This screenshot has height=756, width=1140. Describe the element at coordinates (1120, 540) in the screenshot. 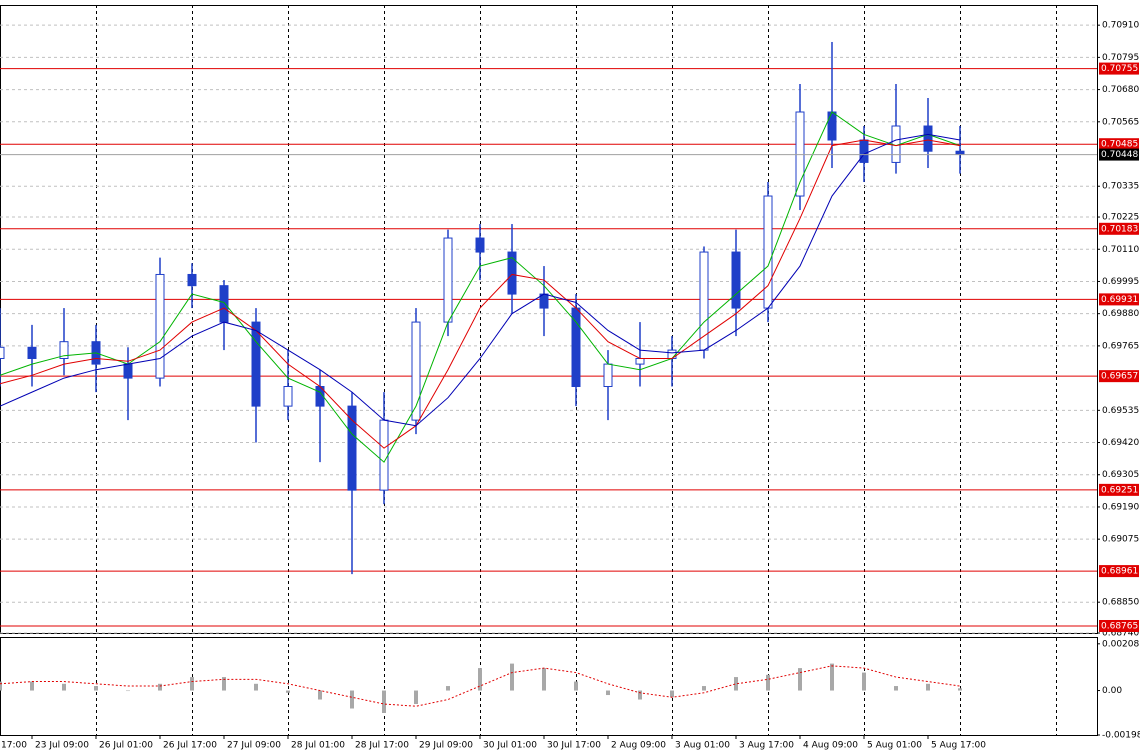

I see `y-tick-label: 0.69075` at that location.